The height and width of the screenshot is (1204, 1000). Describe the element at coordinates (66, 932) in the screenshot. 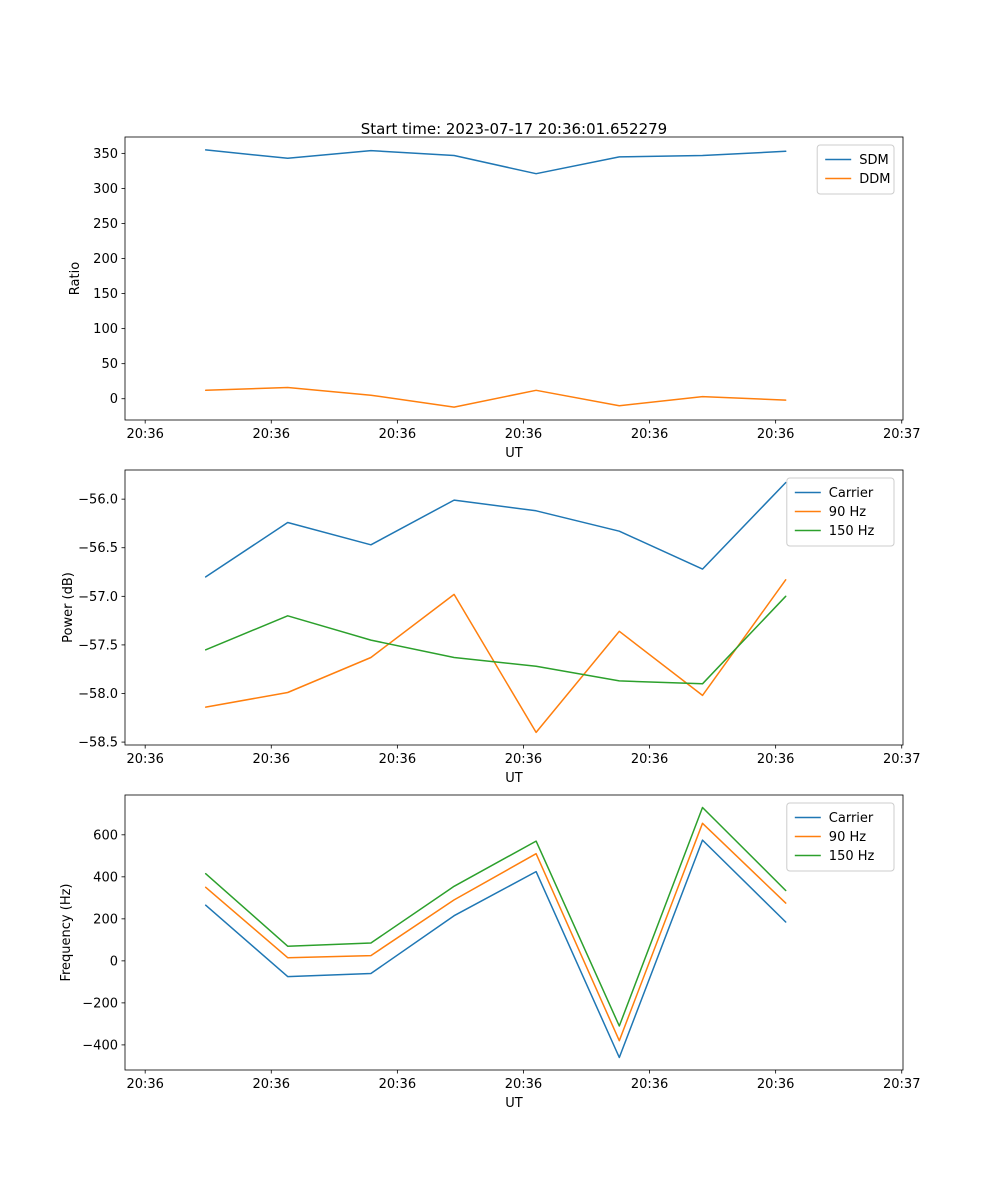

I see `y-axis-label: Frequency (Hz)` at that location.